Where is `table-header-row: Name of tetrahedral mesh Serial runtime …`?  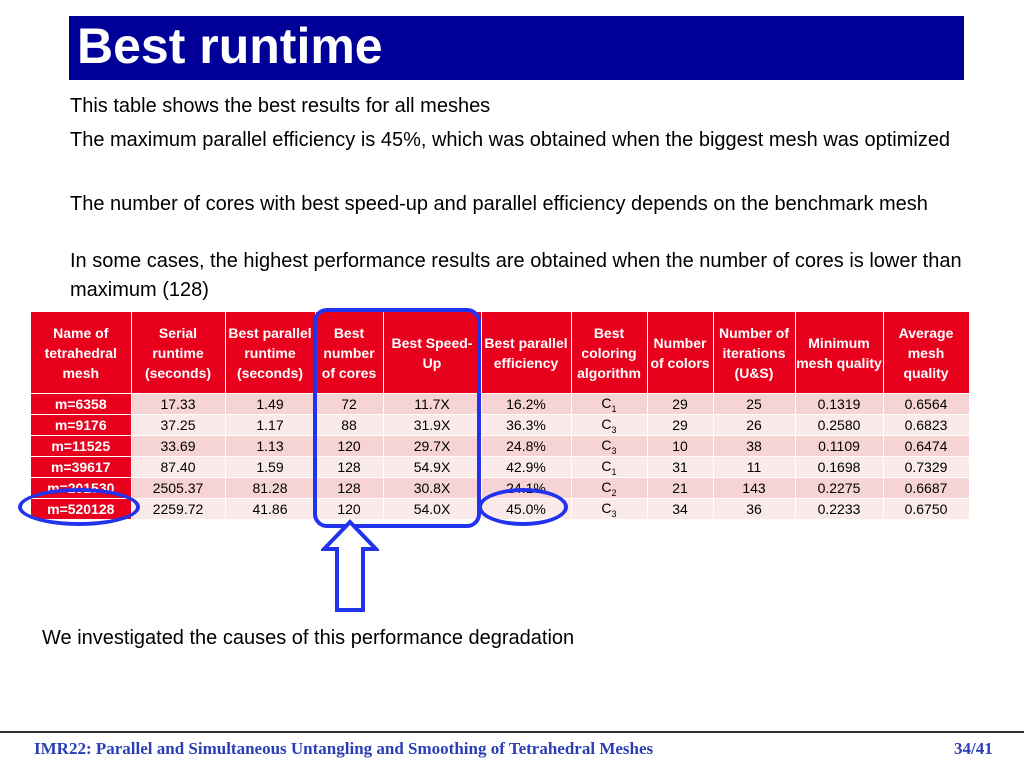 table-header-row: Name of tetrahedral mesh Serial runtime … is located at coordinates (500, 353).